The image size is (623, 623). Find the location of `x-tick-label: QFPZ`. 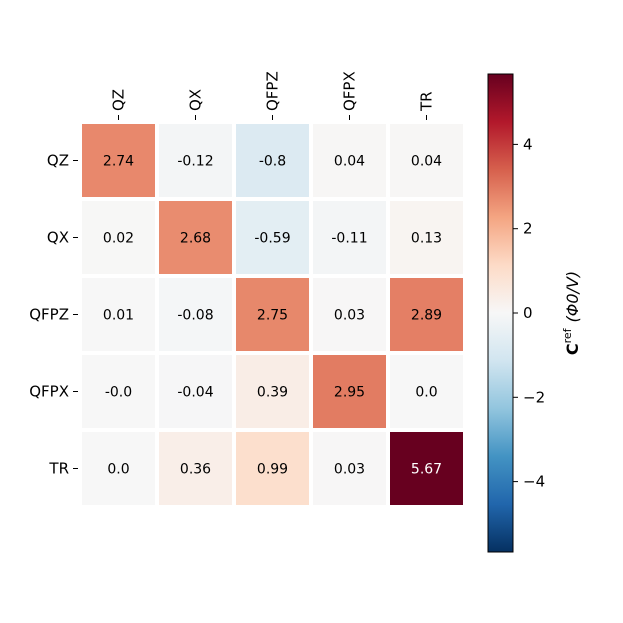

x-tick-label: QFPZ is located at coordinates (273, 91).